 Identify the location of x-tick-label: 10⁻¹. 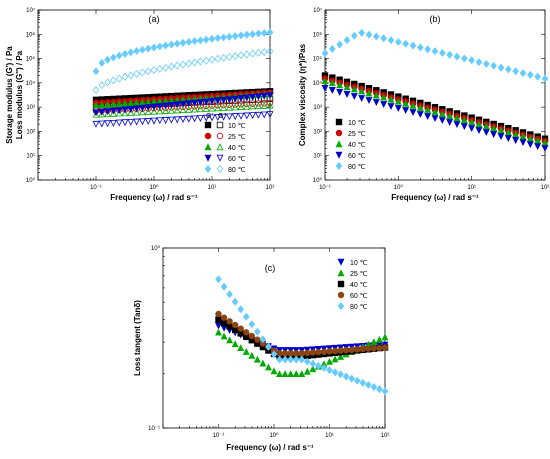
(325, 188).